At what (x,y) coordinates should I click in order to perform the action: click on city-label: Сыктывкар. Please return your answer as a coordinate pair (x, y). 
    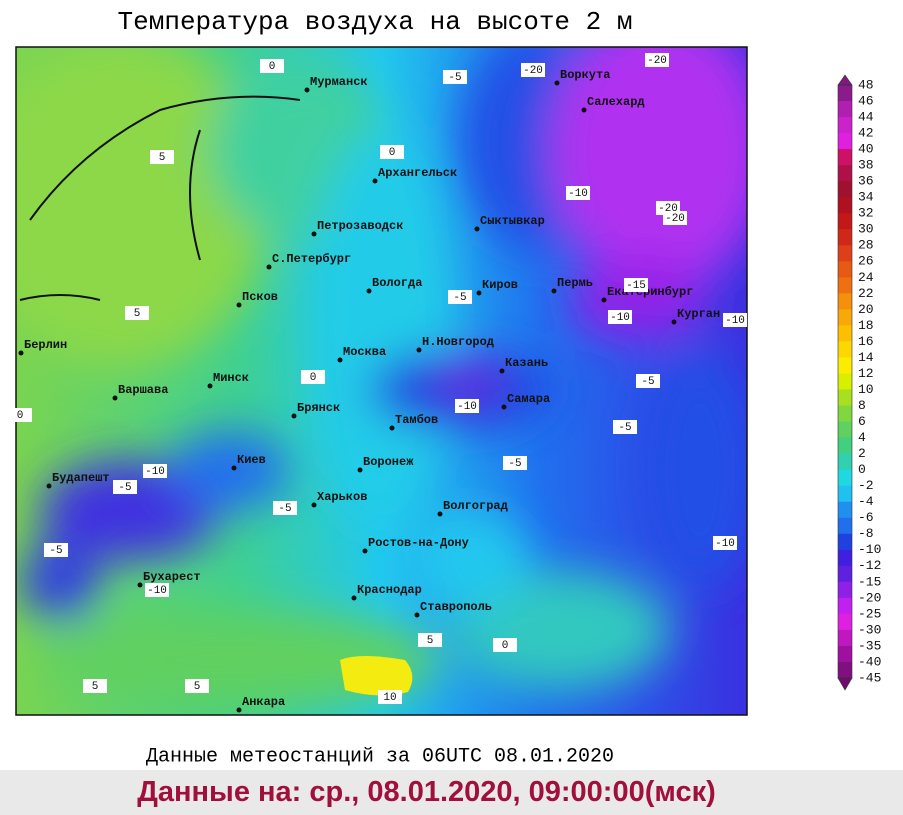
    Looking at the image, I should click on (512, 221).